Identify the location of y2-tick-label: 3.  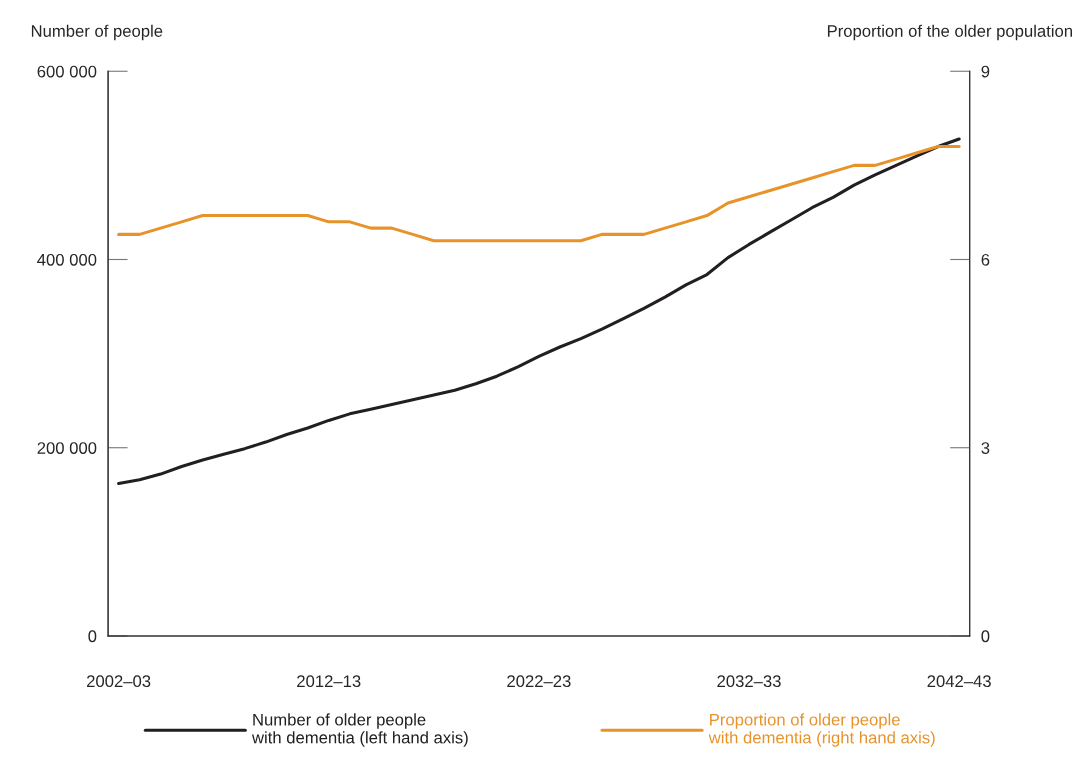
(985, 448).